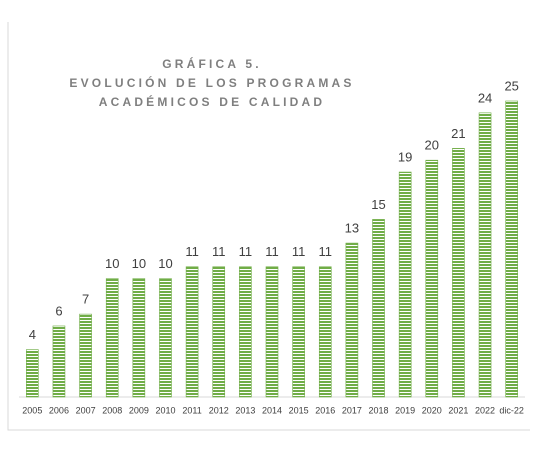 Image resolution: width=534 pixels, height=453 pixels. What do you see at coordinates (85, 299) in the screenshot?
I see `data-label: 7` at bounding box center [85, 299].